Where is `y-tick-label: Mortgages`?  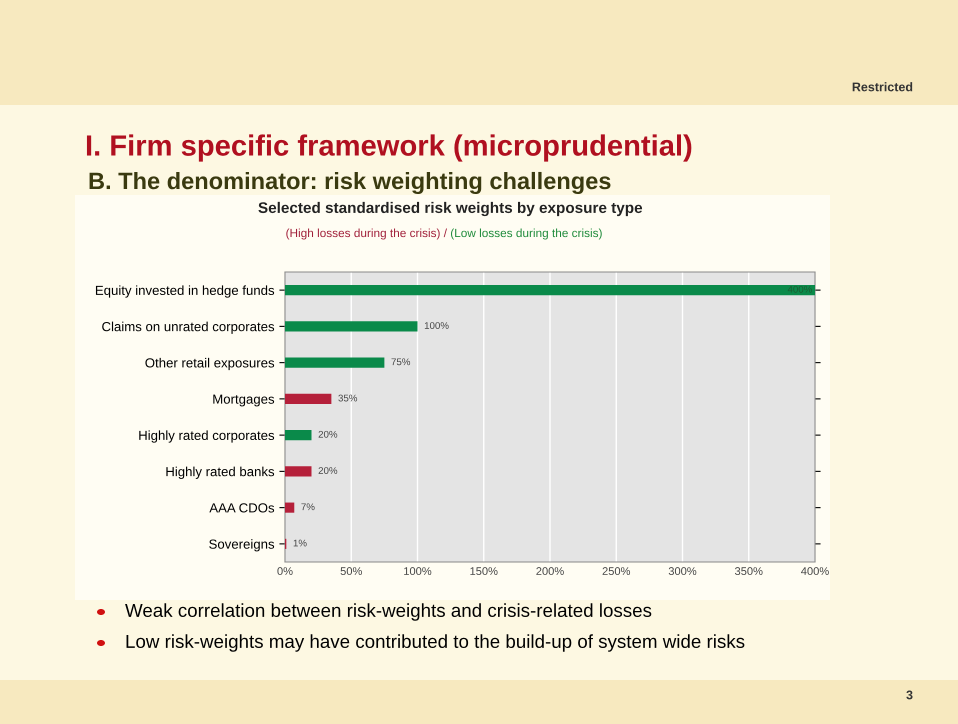
y-tick-label: Mortgages is located at coordinates (243, 400).